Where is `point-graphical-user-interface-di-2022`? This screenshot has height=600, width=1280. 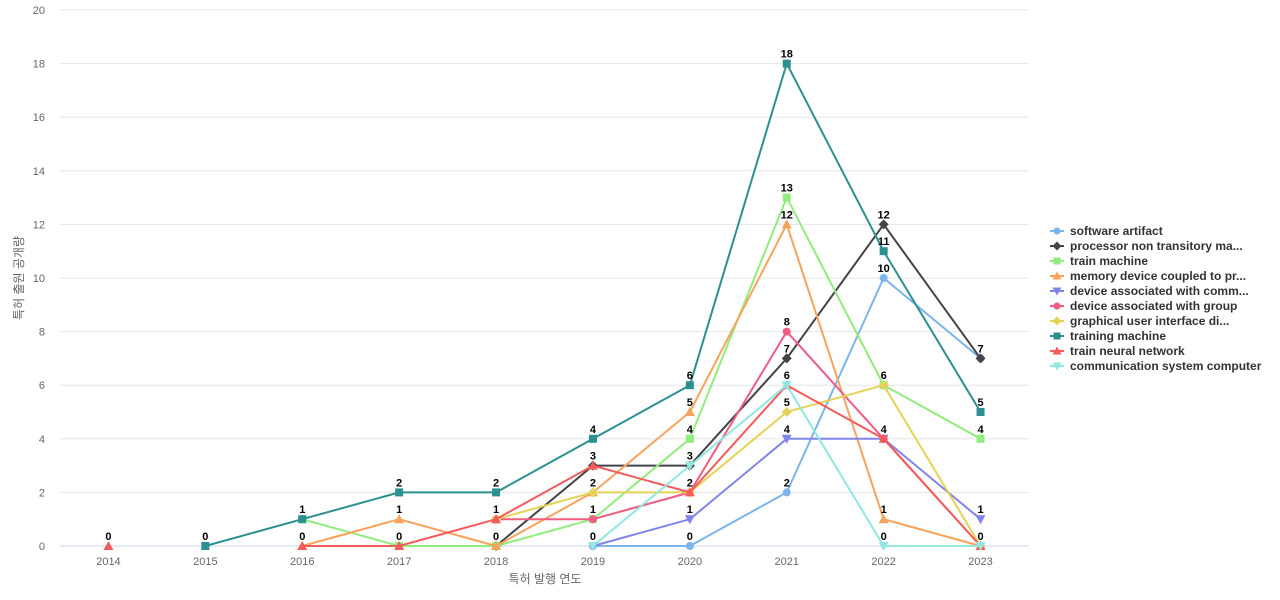 point-graphical-user-interface-di-2022 is located at coordinates (883, 385).